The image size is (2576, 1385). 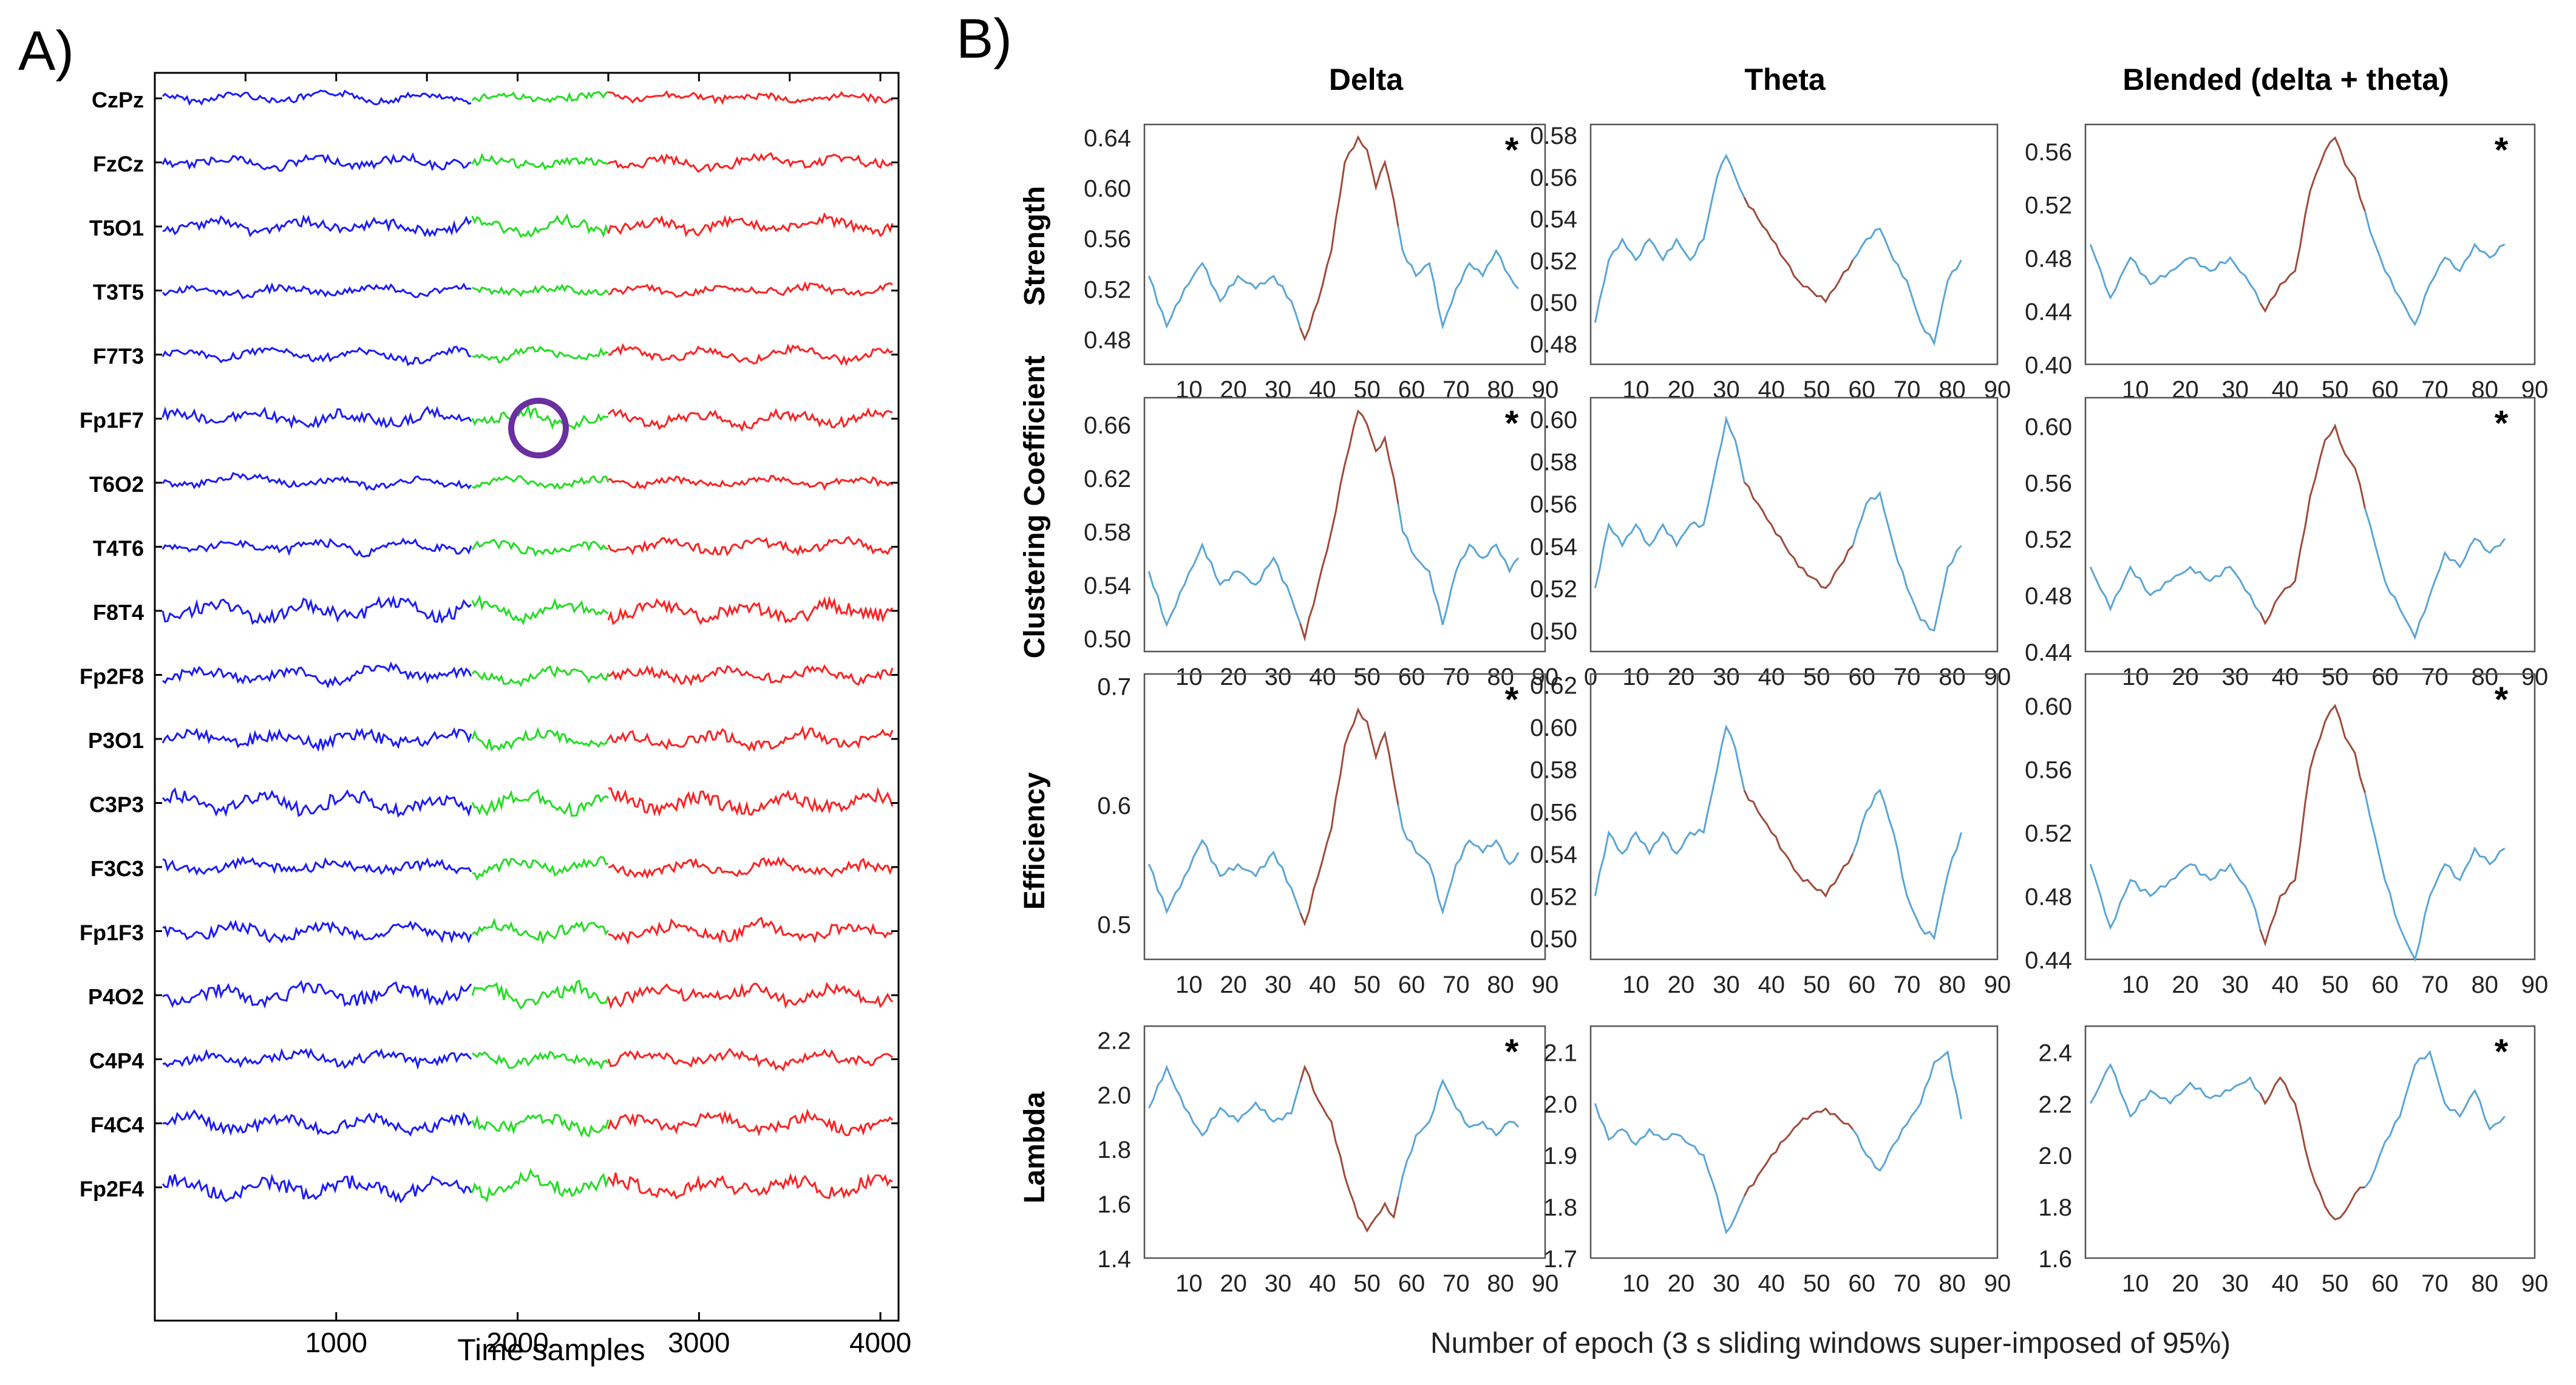 I want to click on y-tick-label: 0.66, so click(x=1107, y=426).